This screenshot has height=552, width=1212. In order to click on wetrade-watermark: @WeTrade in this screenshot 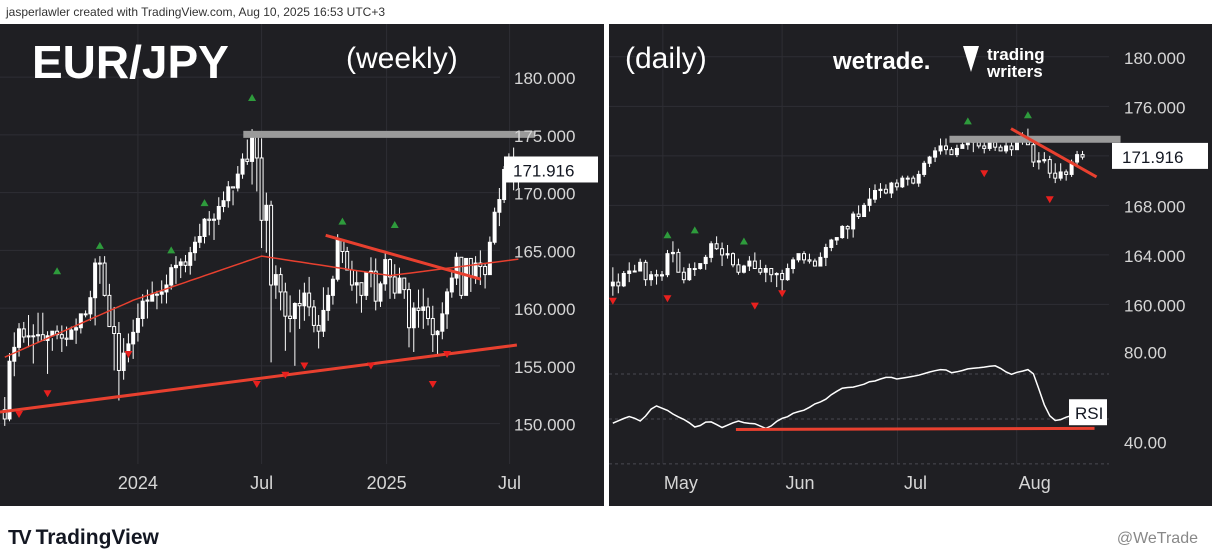, I will do `click(1157, 538)`.